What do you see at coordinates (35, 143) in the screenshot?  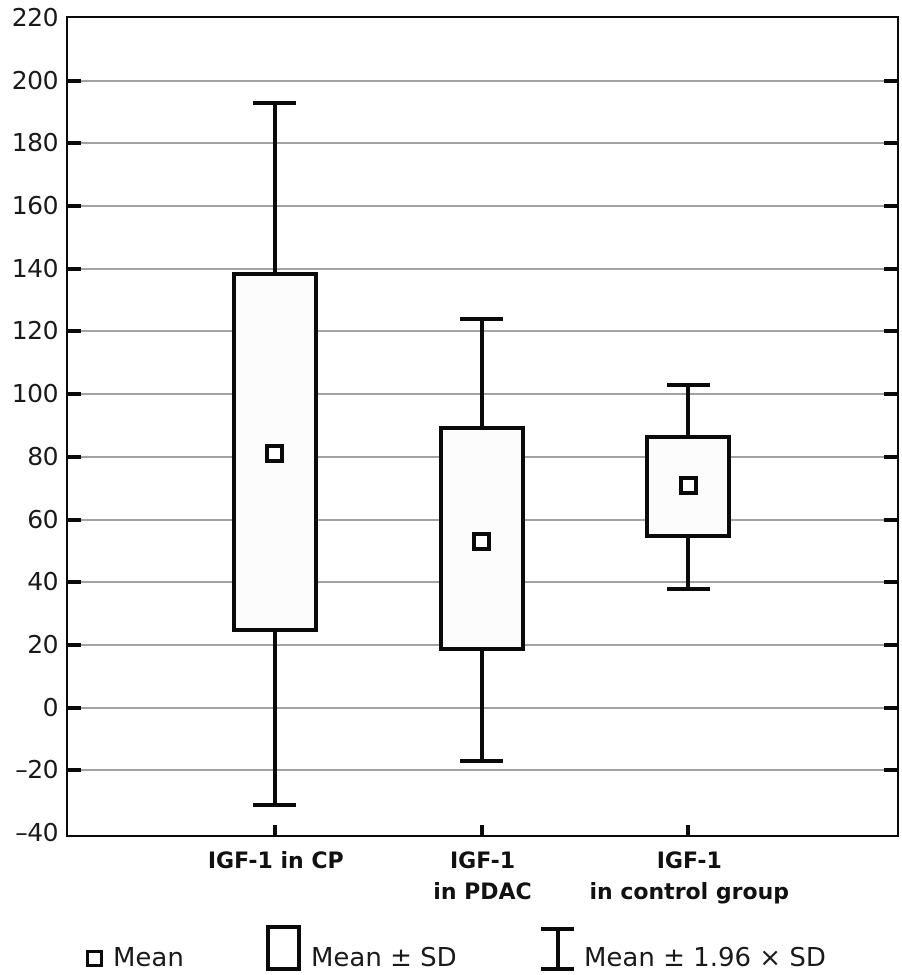 I see `y-tick-label-180: 180` at bounding box center [35, 143].